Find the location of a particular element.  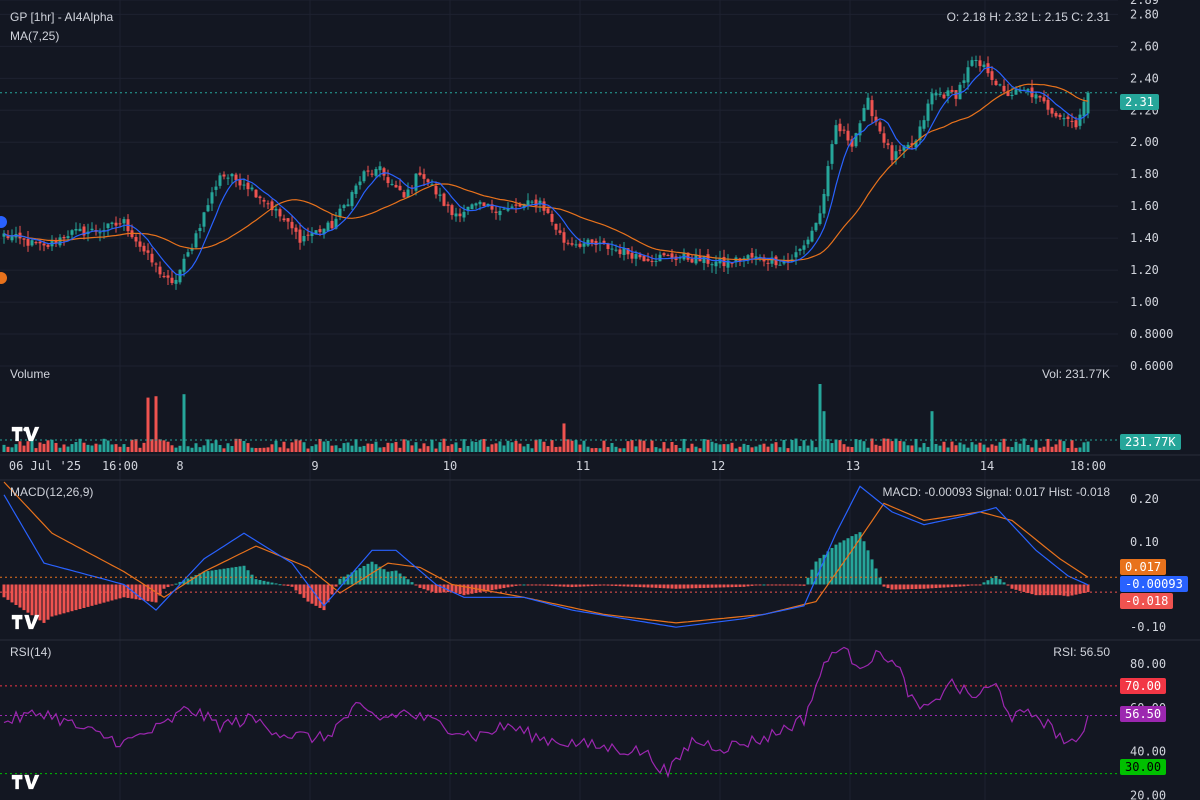

macd-title: MACD(12,26,9) is located at coordinates (52, 492).